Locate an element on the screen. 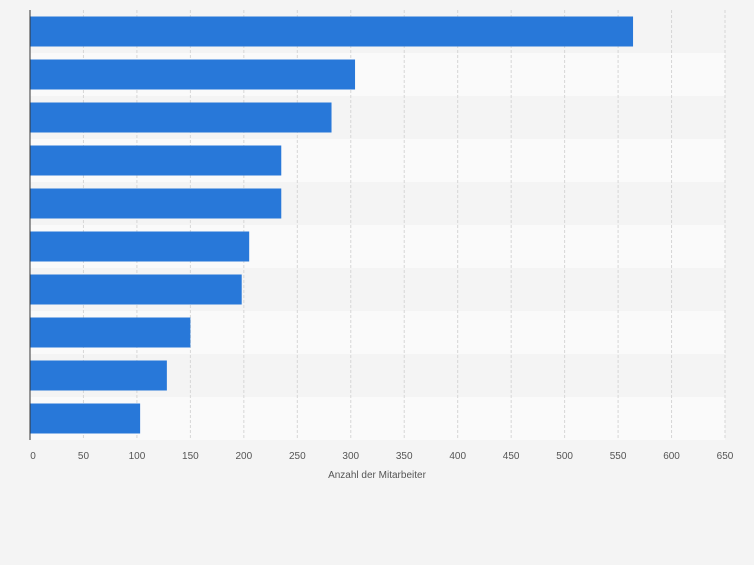  x-tick-label: 100 is located at coordinates (137, 456).